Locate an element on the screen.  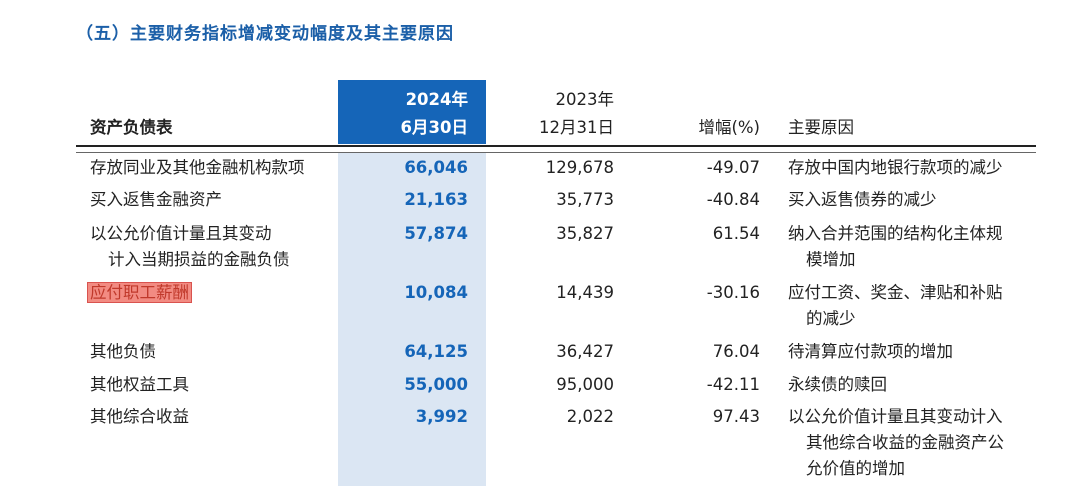
row-value-2024: 64,125 is located at coordinates (436, 351).